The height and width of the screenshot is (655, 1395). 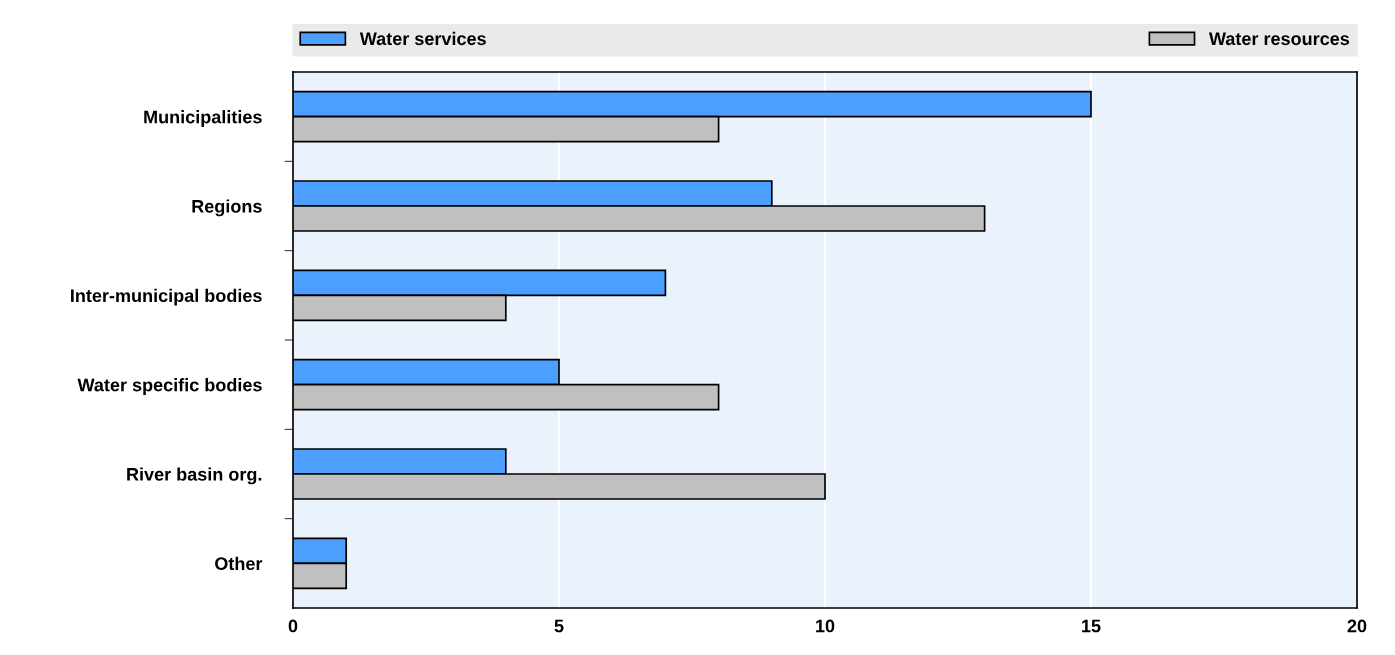 What do you see at coordinates (293, 626) in the screenshot?
I see `x-tick-label: 0` at bounding box center [293, 626].